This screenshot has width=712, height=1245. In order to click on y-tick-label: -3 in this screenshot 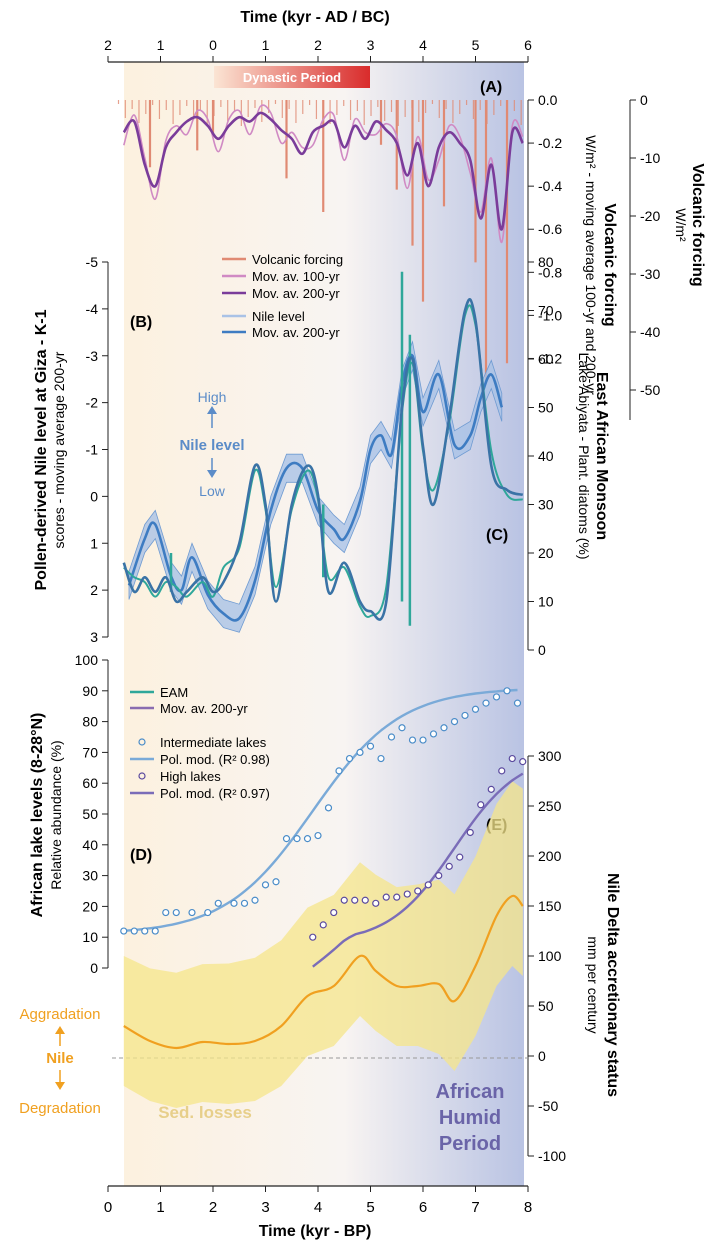, I will do `click(92, 356)`.